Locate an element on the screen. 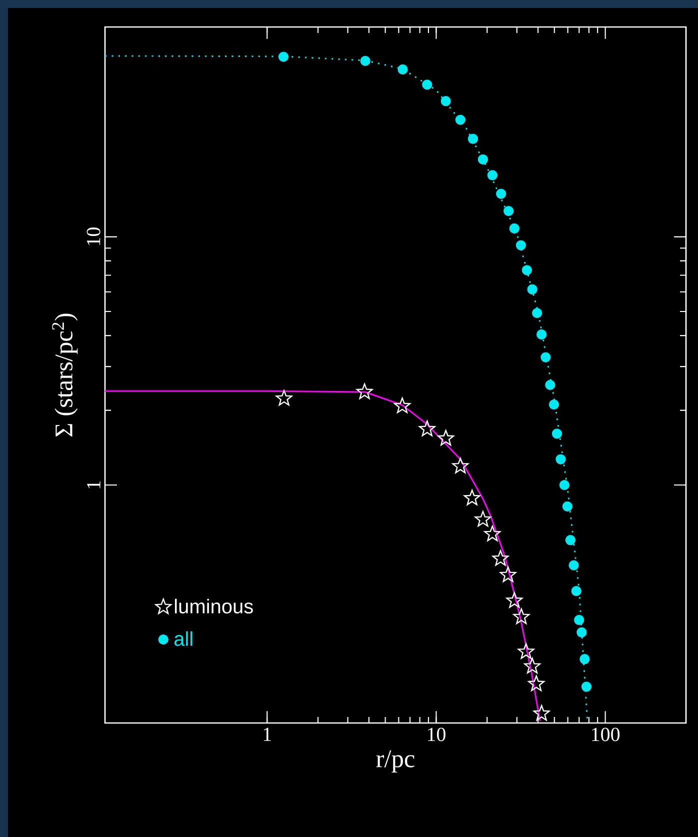  x-tick-label: 100 is located at coordinates (606, 735).